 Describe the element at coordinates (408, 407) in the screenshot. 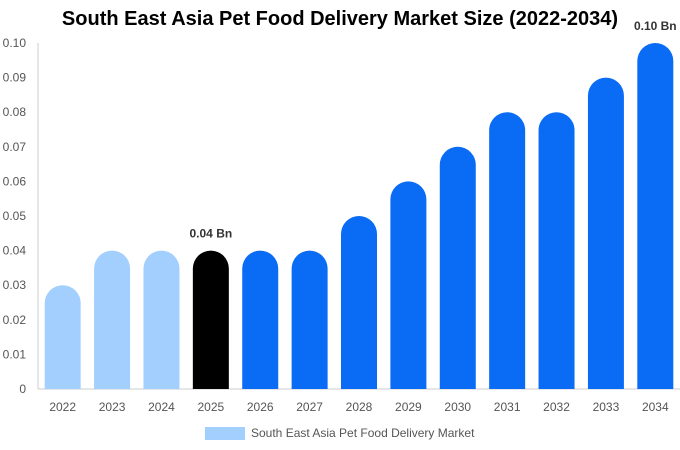

I see `x-tick-label: 2029` at that location.